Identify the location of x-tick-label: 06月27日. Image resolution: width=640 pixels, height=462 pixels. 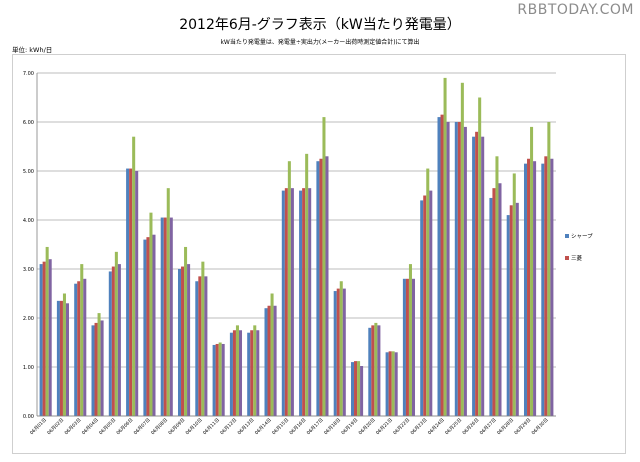
(488, 426).